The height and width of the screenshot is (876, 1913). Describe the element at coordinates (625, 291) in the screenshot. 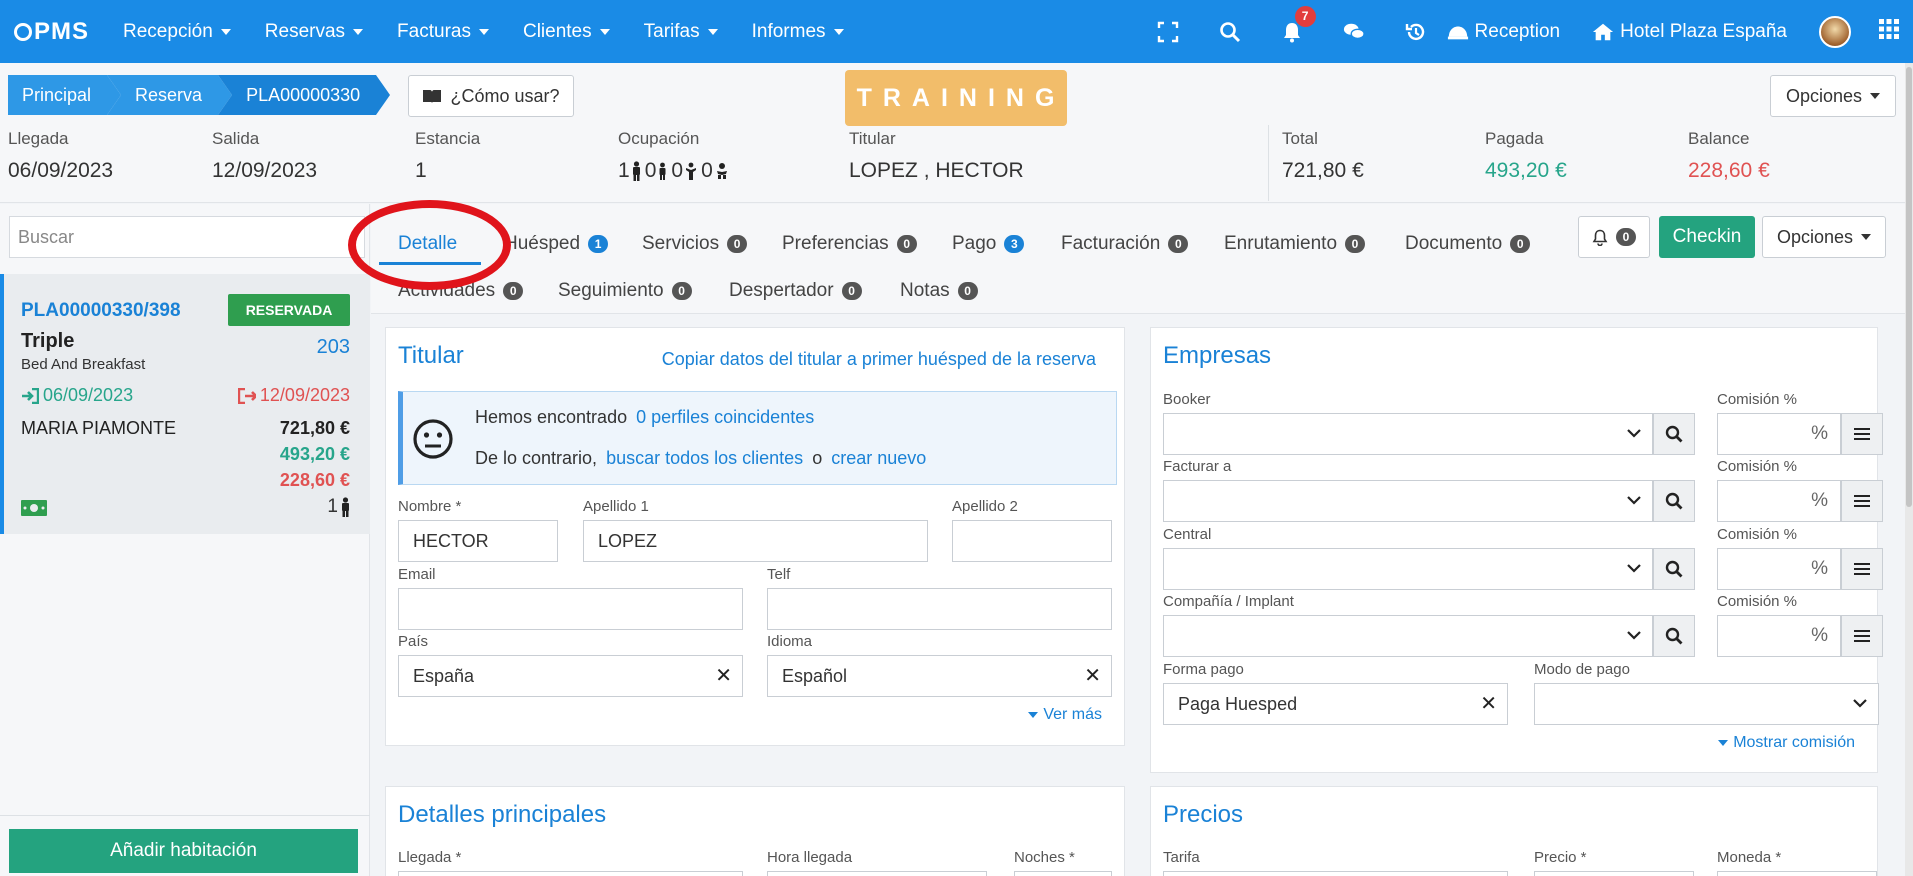

I see `tab-seguimiento: Seguimiento 0` at that location.